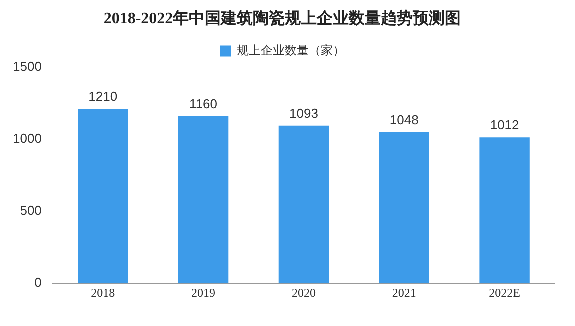  I want to click on data-label: 1012, so click(505, 125).